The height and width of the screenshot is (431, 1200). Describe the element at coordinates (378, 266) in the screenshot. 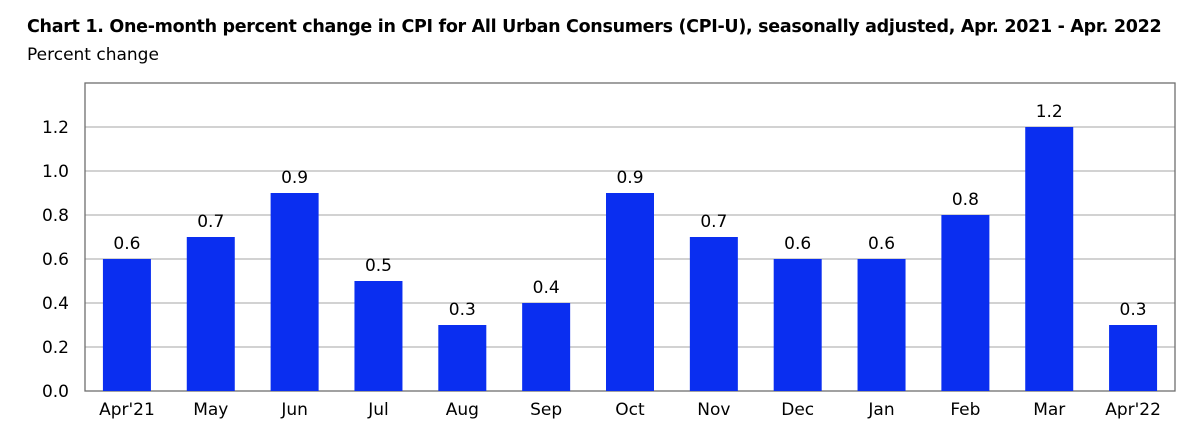

I see `bar-value-label: 0.5` at that location.